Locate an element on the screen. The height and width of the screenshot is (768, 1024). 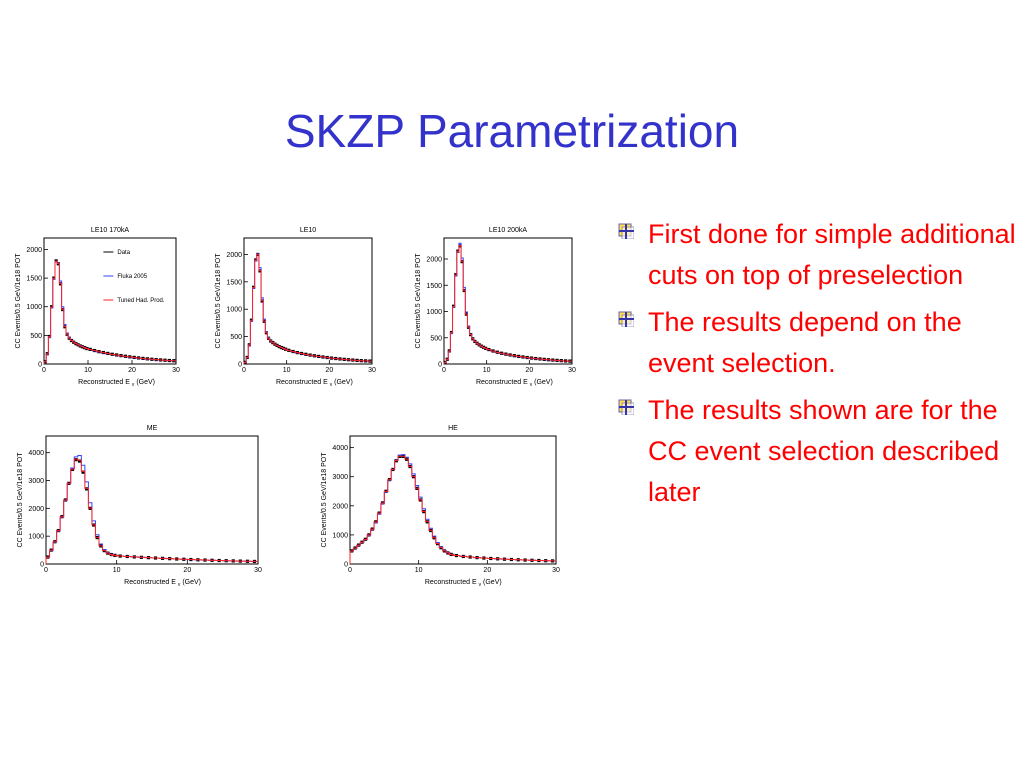
chart-title: HE is located at coordinates (453, 428).